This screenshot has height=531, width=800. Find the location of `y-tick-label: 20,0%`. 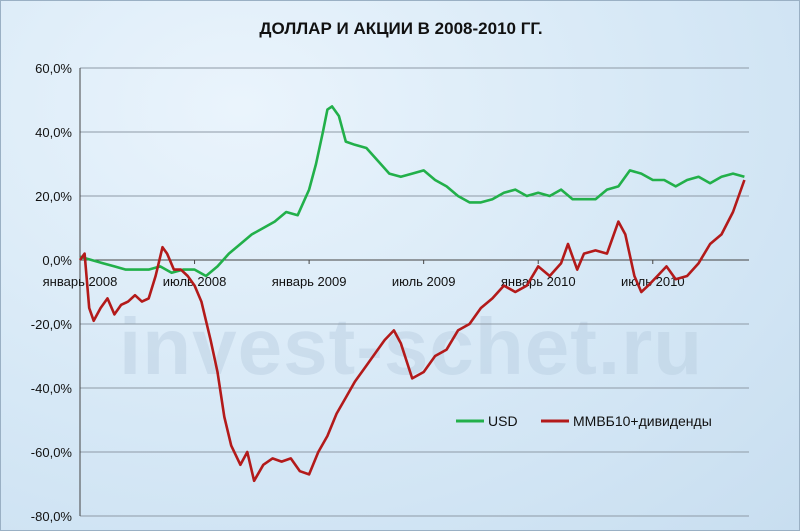

y-tick-label: 20,0% is located at coordinates (53, 196).